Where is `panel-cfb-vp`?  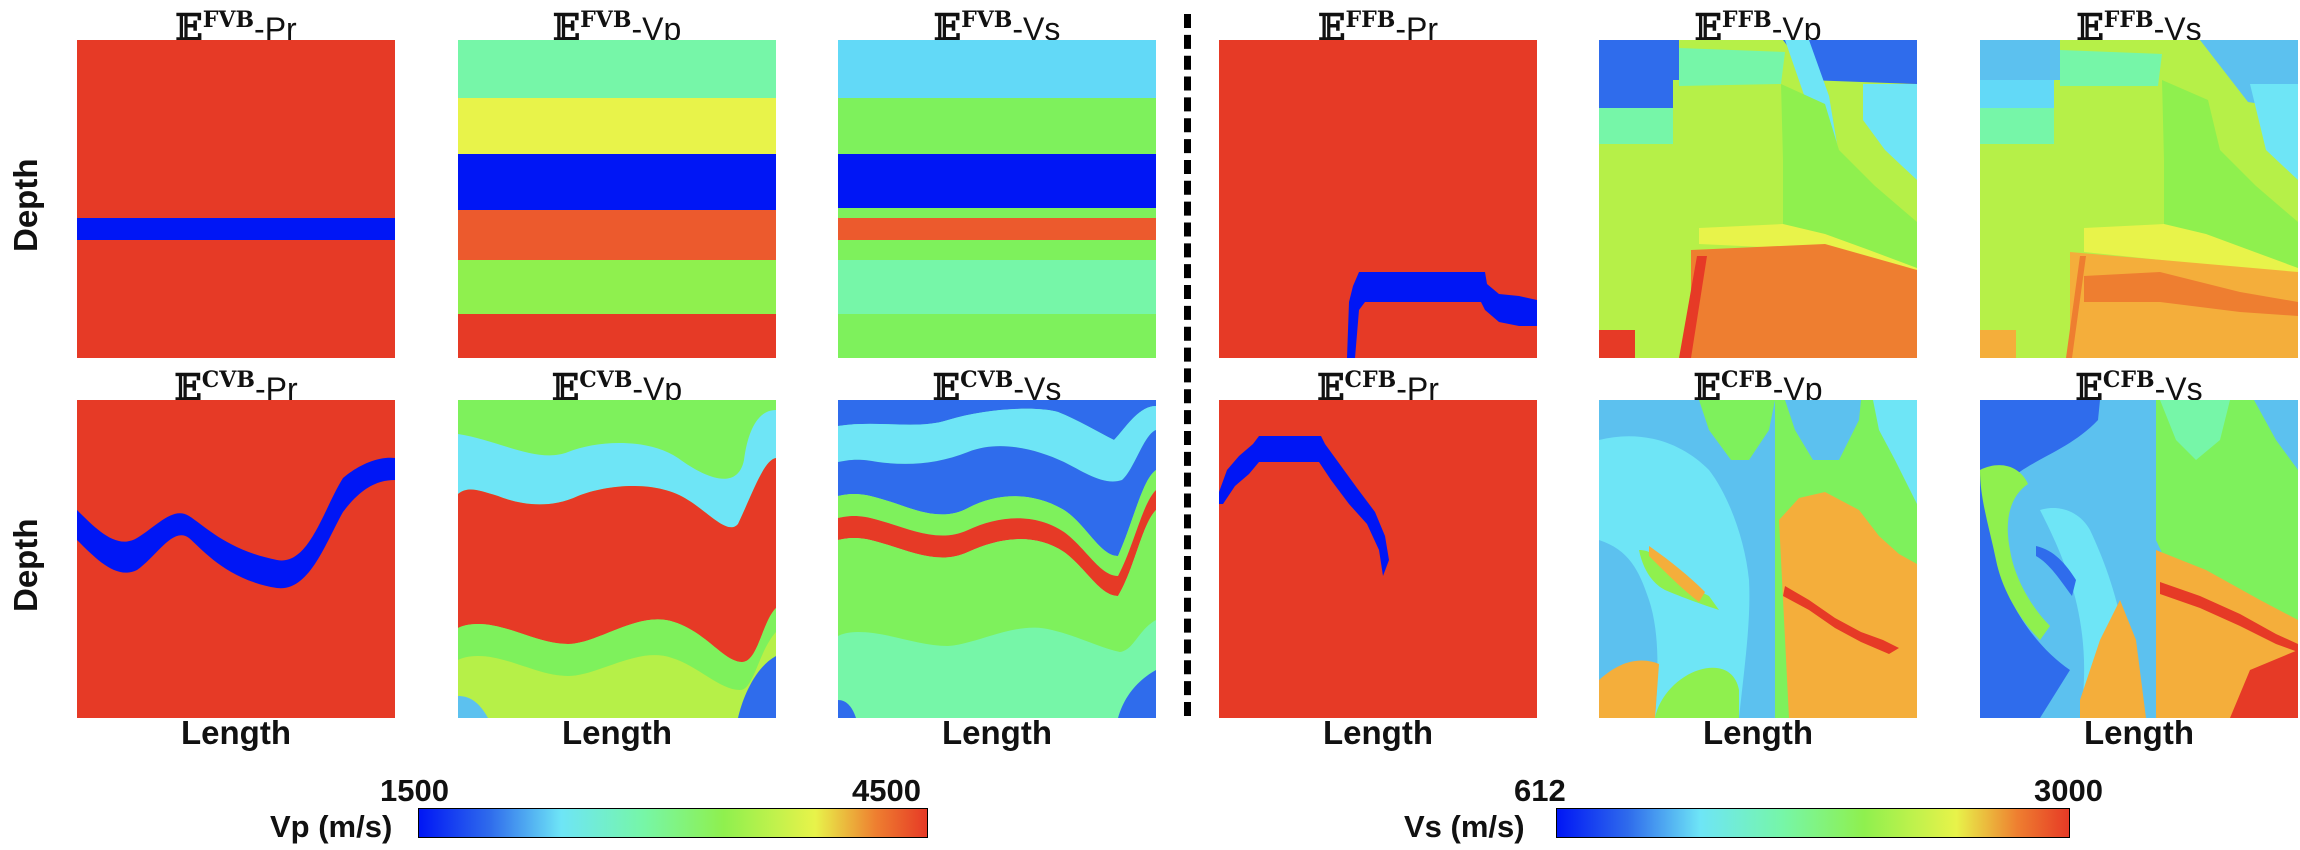 panel-cfb-vp is located at coordinates (1758, 559).